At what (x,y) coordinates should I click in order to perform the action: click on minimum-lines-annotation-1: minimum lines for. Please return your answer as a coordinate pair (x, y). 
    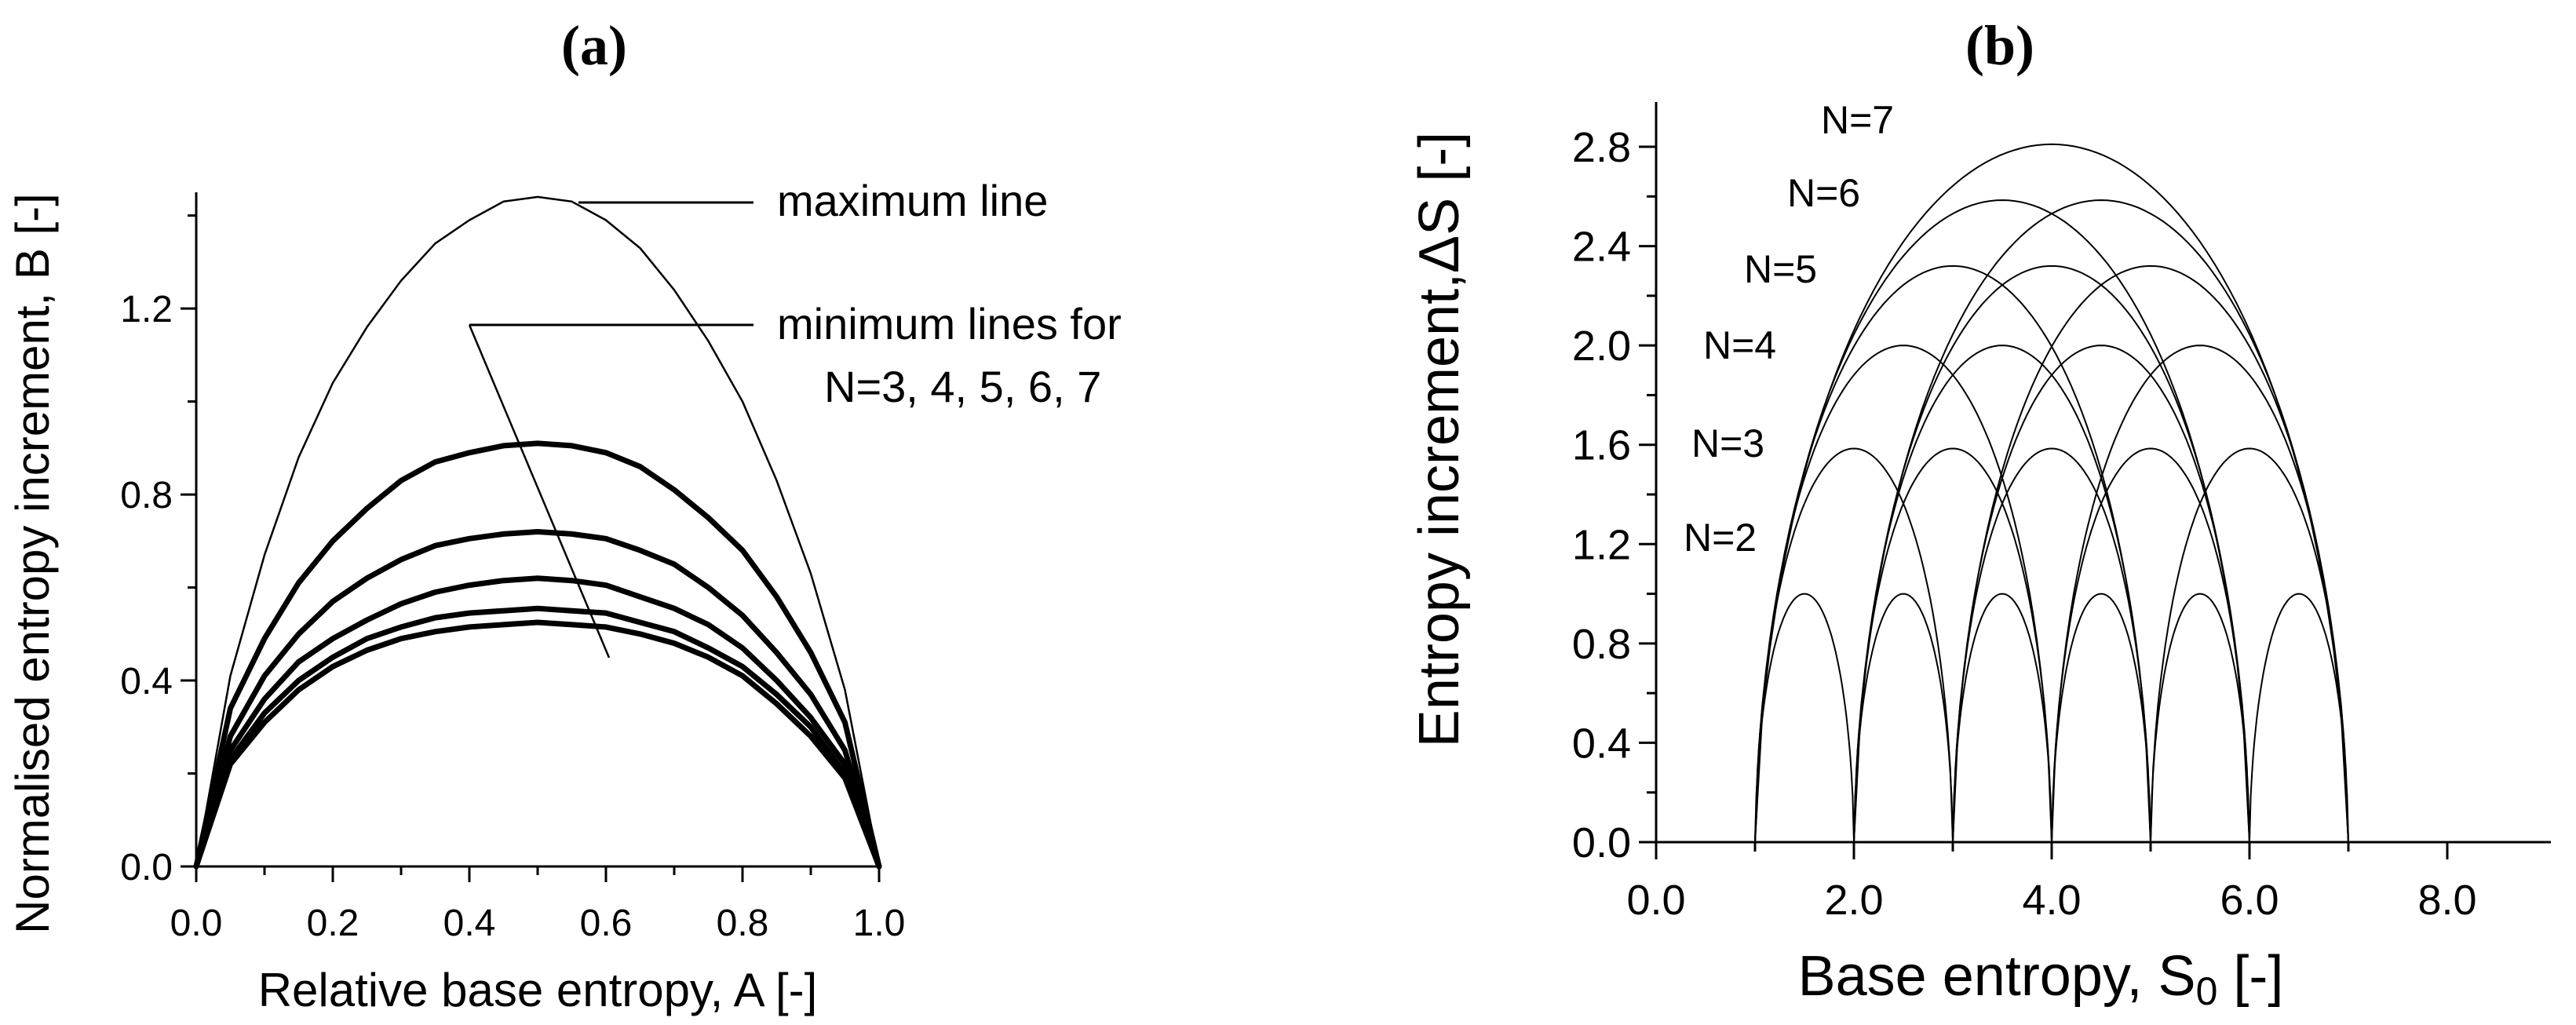
    Looking at the image, I should click on (949, 323).